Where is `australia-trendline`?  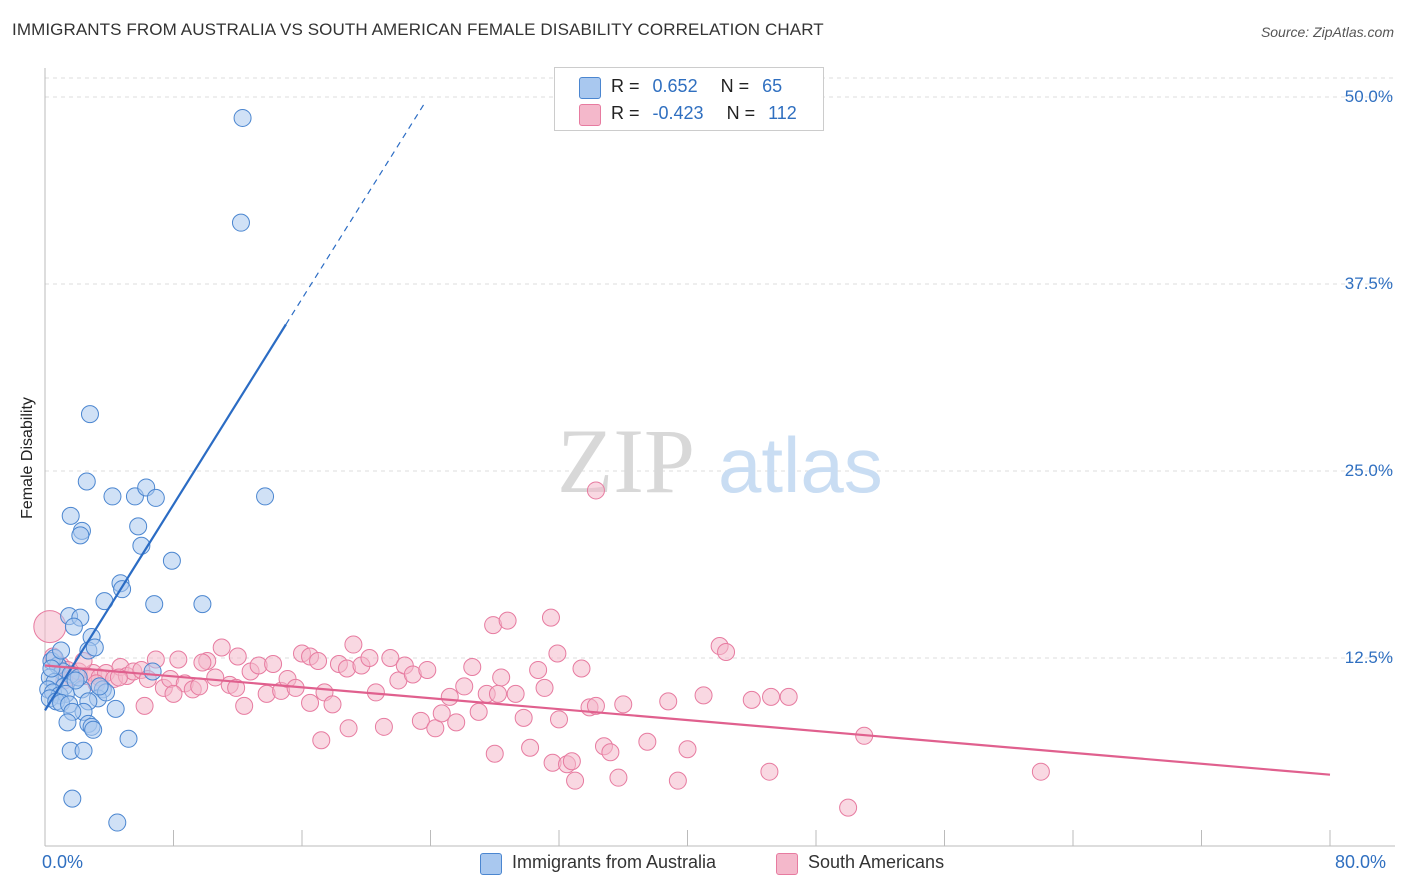
australia-trendline is located at coordinates (165, 517).